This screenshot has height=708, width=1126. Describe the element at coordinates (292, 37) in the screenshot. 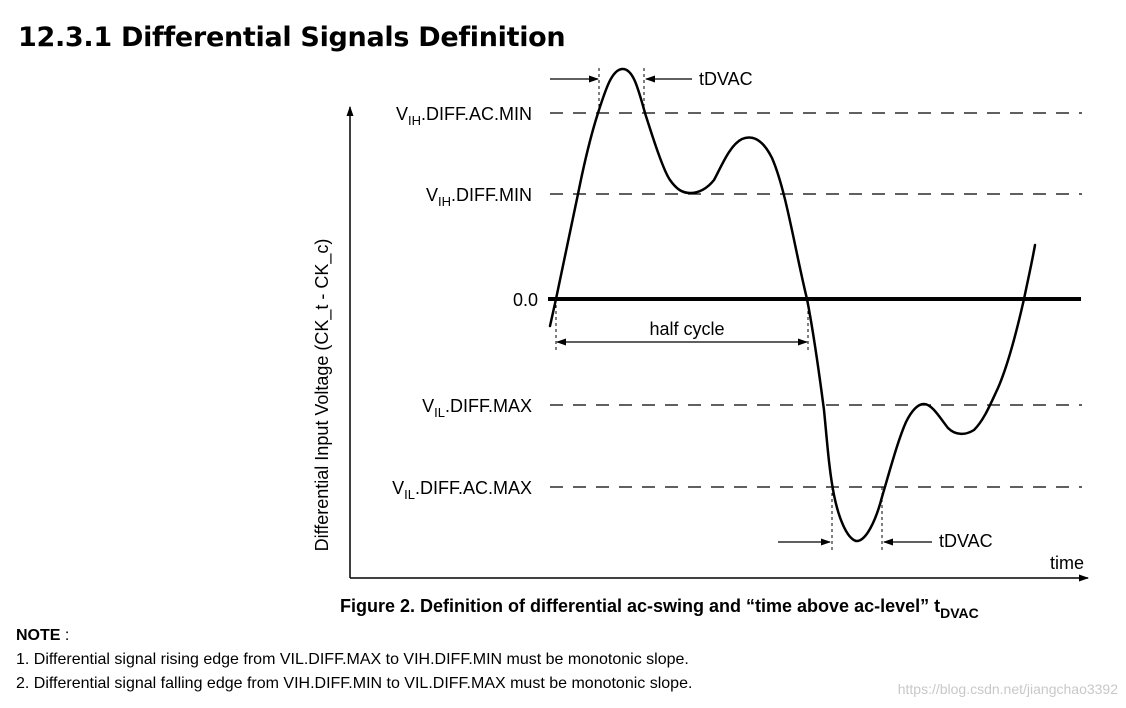

I see `page-title: 12.3.1 Differential Signals Definition` at that location.